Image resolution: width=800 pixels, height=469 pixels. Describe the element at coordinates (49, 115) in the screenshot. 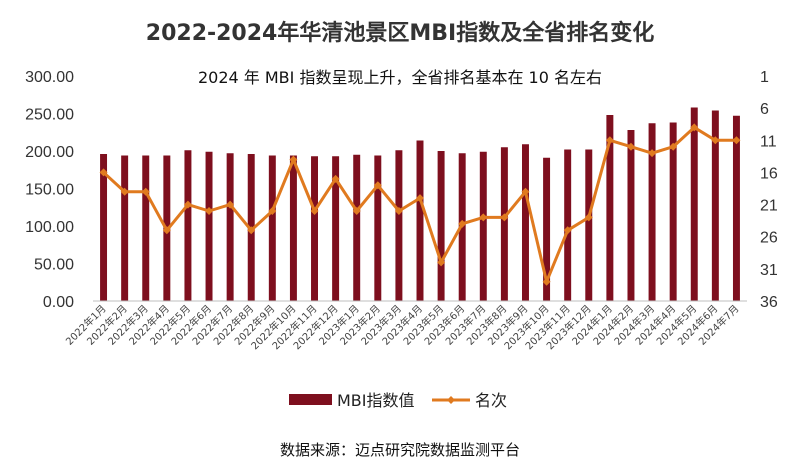

I see `left-axis-tick: 250.00` at that location.